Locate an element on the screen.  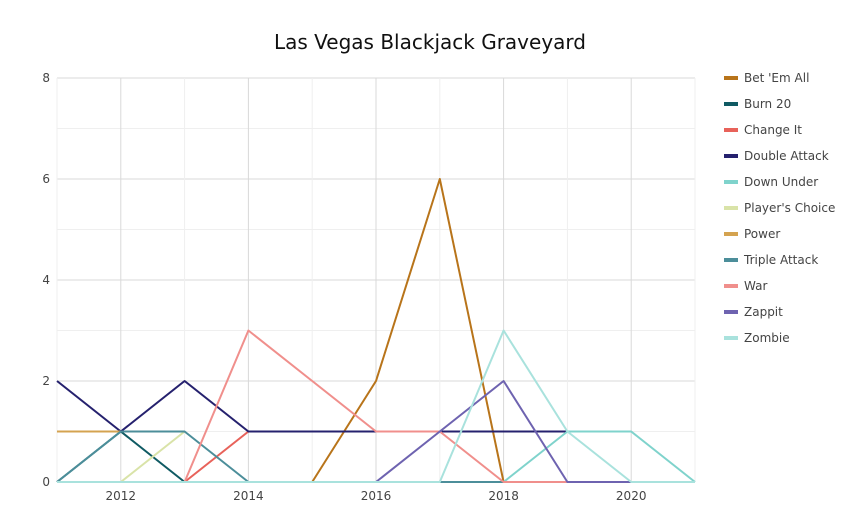
legend-item-bet-em-all: Bet 'Em All is located at coordinates (766, 78).